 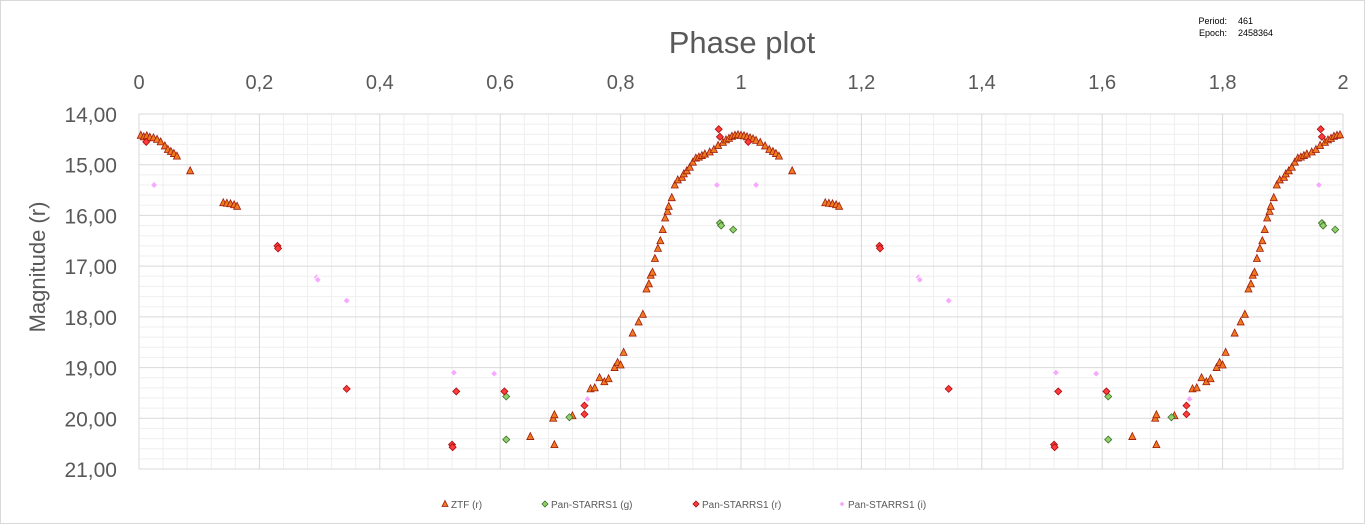 What do you see at coordinates (861, 83) in the screenshot?
I see `x-tick-label: 1,2` at bounding box center [861, 83].